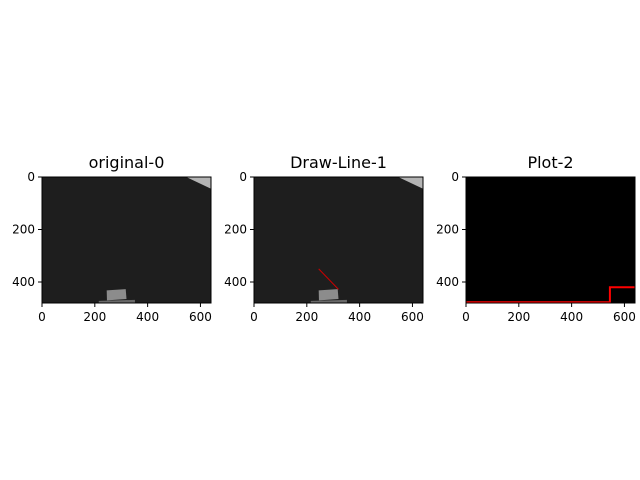 The width and height of the screenshot is (640, 480). I want to click on series-line, so click(550, 294).